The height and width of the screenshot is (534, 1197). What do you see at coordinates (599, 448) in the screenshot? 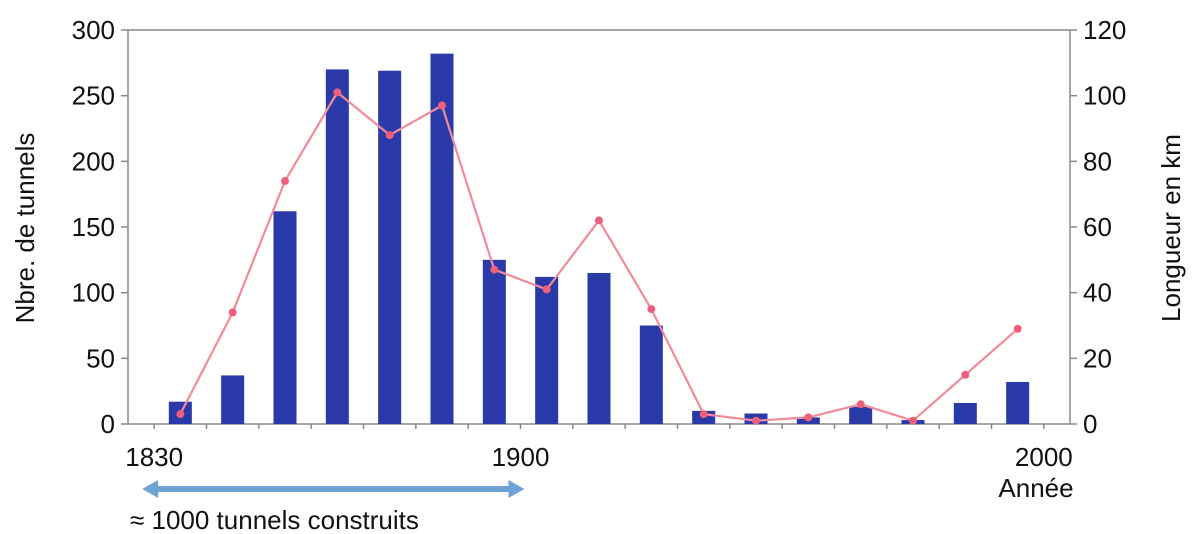
I see `x-axis-ticks: 1830 1900 2000` at bounding box center [599, 448].